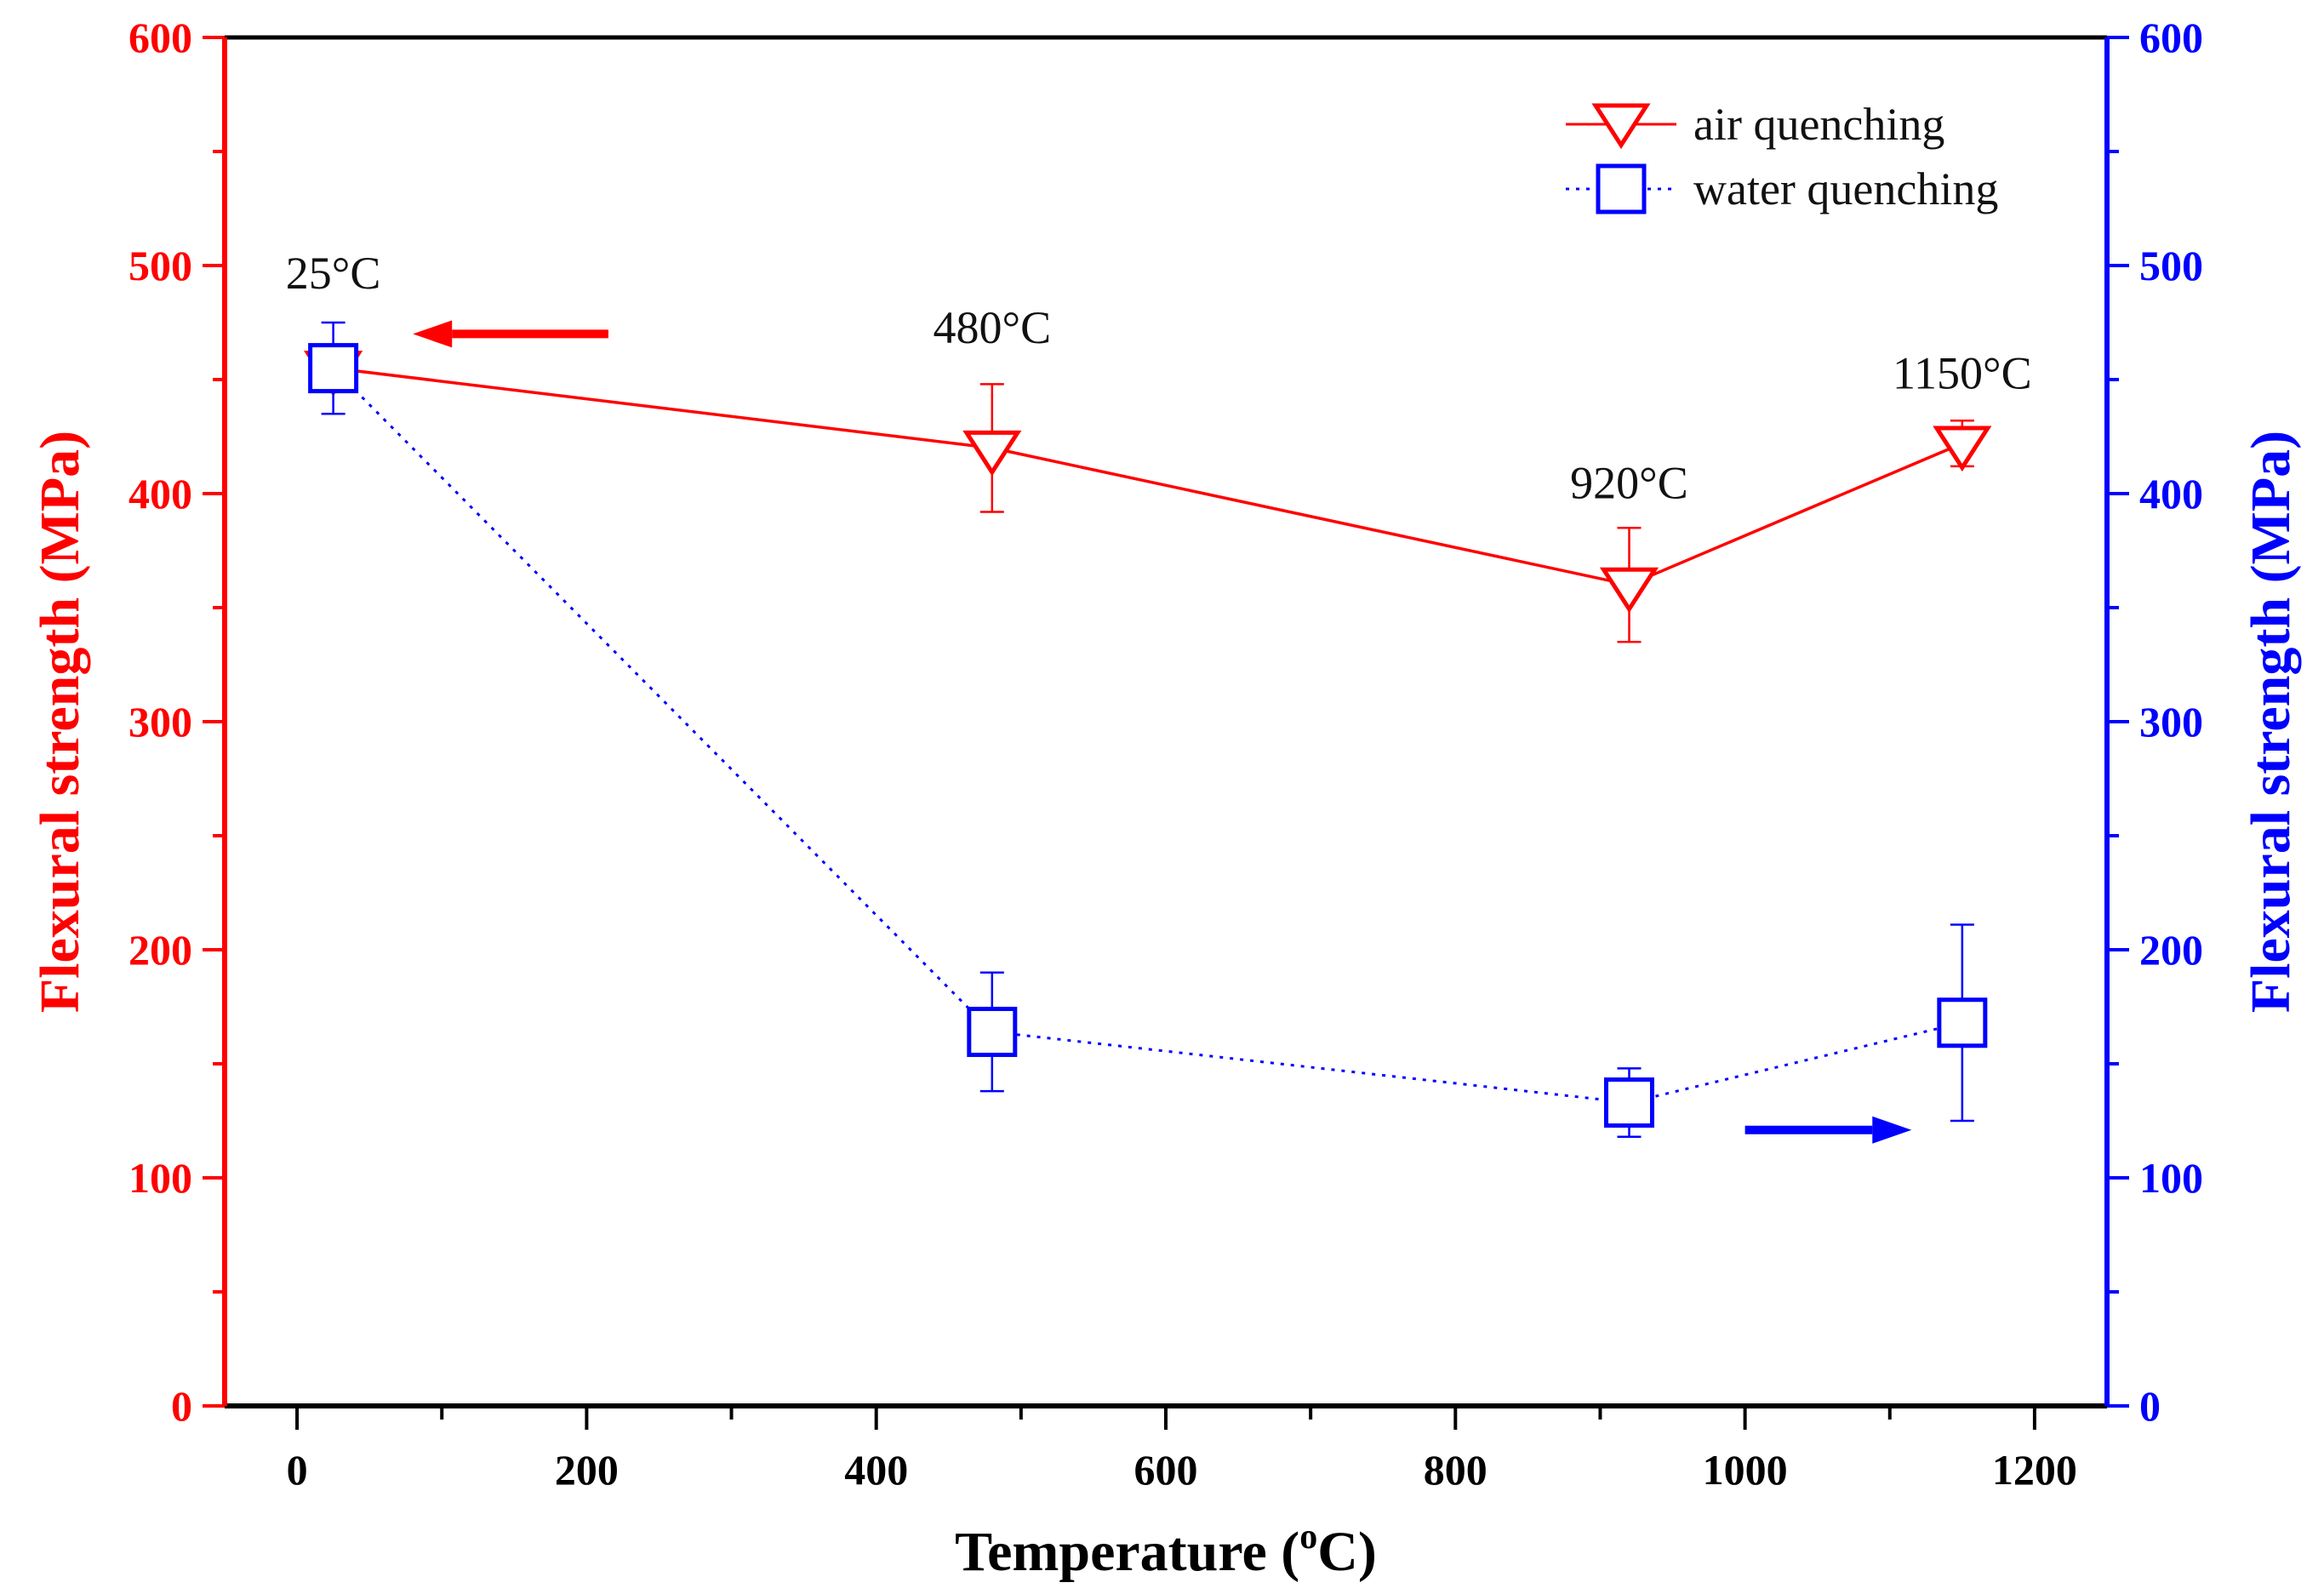 The width and height of the screenshot is (2324, 1594). What do you see at coordinates (2035, 1470) in the screenshot?
I see `x-tick-label: 1200` at bounding box center [2035, 1470].